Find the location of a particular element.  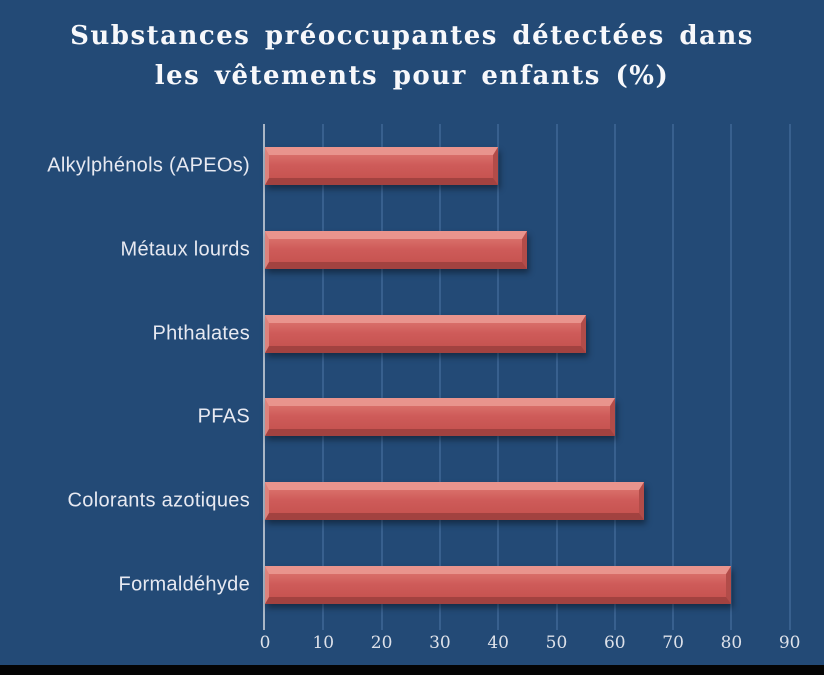

bar-row: Phthalates is located at coordinates (412, 334).